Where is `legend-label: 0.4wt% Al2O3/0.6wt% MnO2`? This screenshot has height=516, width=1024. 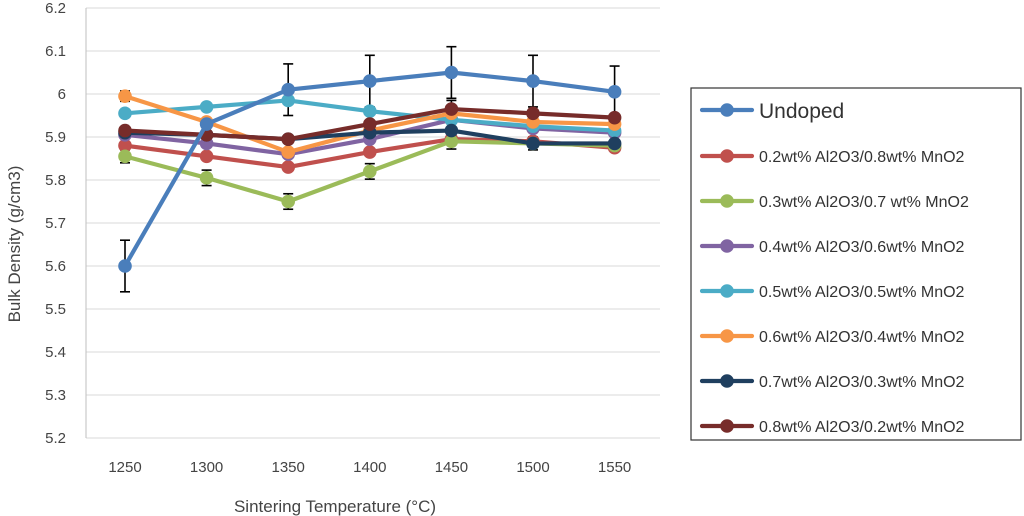 legend-label: 0.4wt% Al2O3/0.6wt% MnO2 is located at coordinates (862, 247).